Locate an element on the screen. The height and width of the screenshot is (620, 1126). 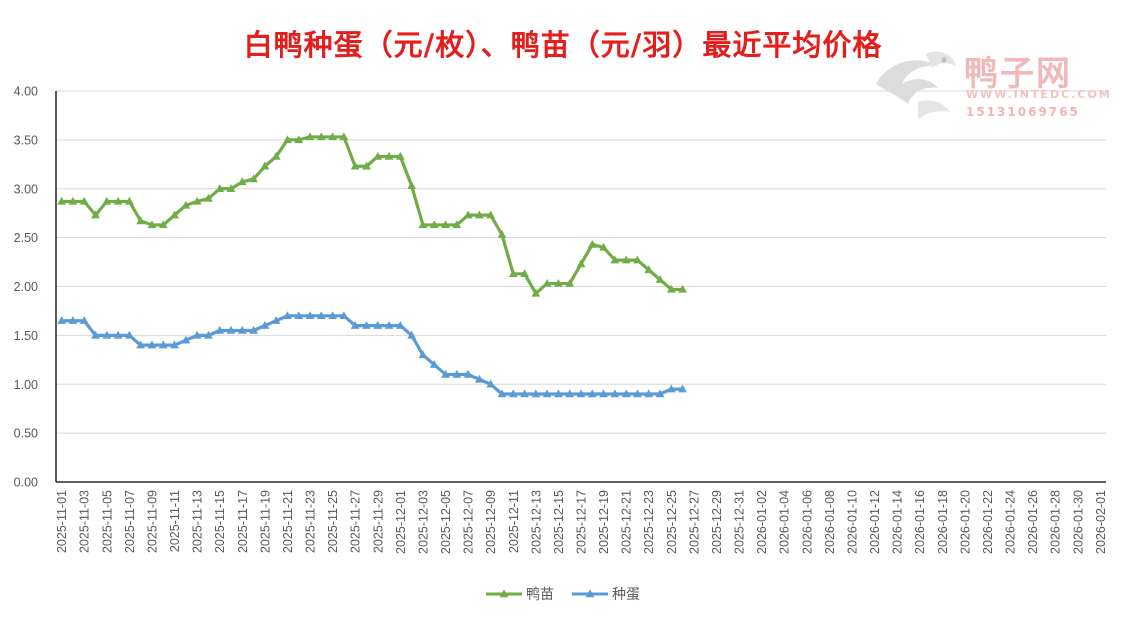
x-tick-label: 2026-01-12 is located at coordinates (875, 522).